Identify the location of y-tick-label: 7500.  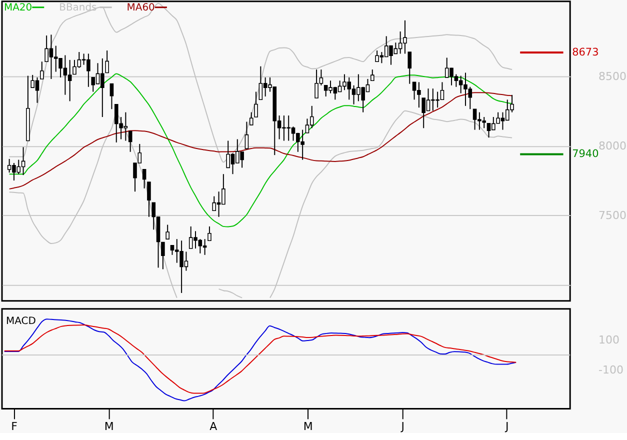
(612, 215).